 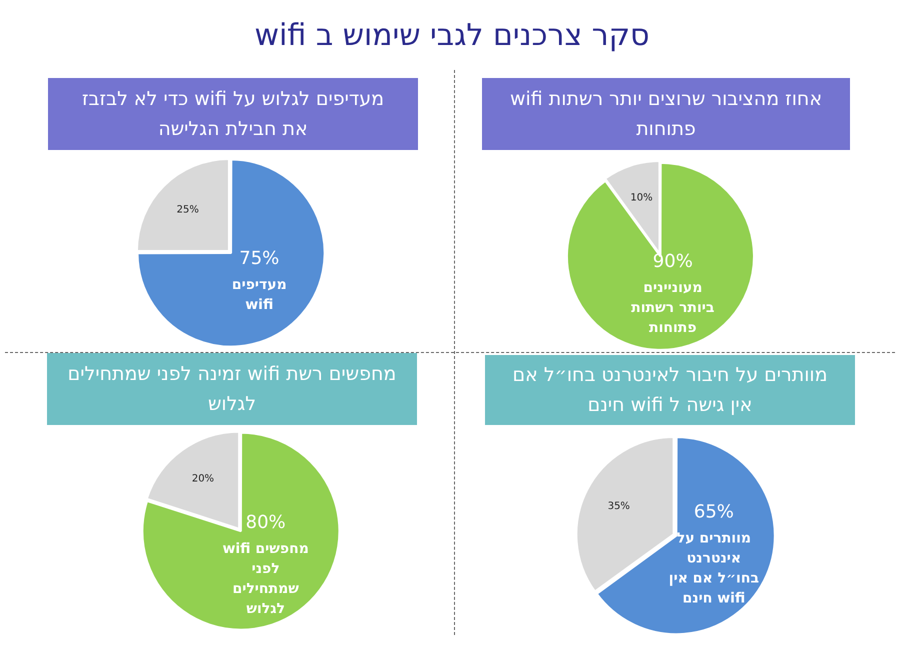 I want to click on data-label: 35%, so click(x=619, y=506).